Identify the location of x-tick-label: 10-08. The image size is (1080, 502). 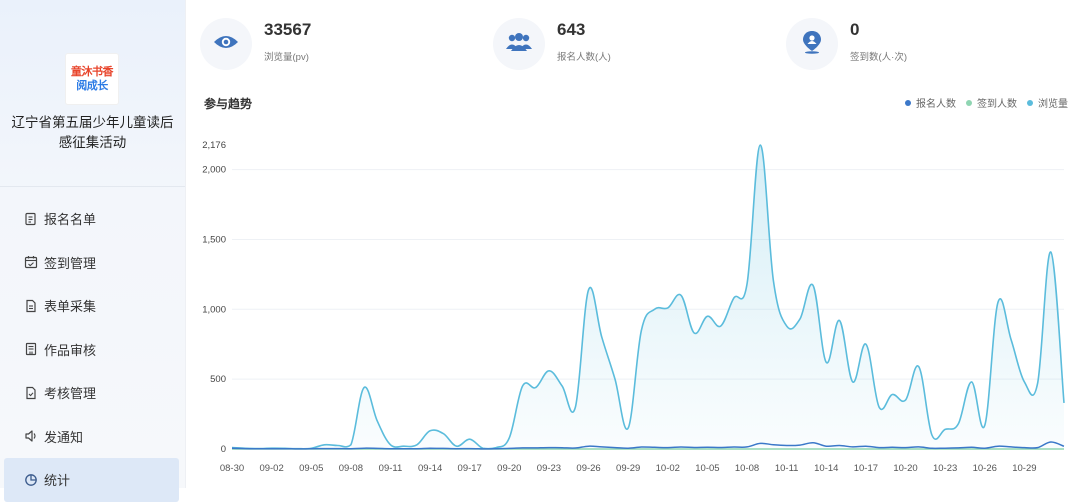
(747, 468).